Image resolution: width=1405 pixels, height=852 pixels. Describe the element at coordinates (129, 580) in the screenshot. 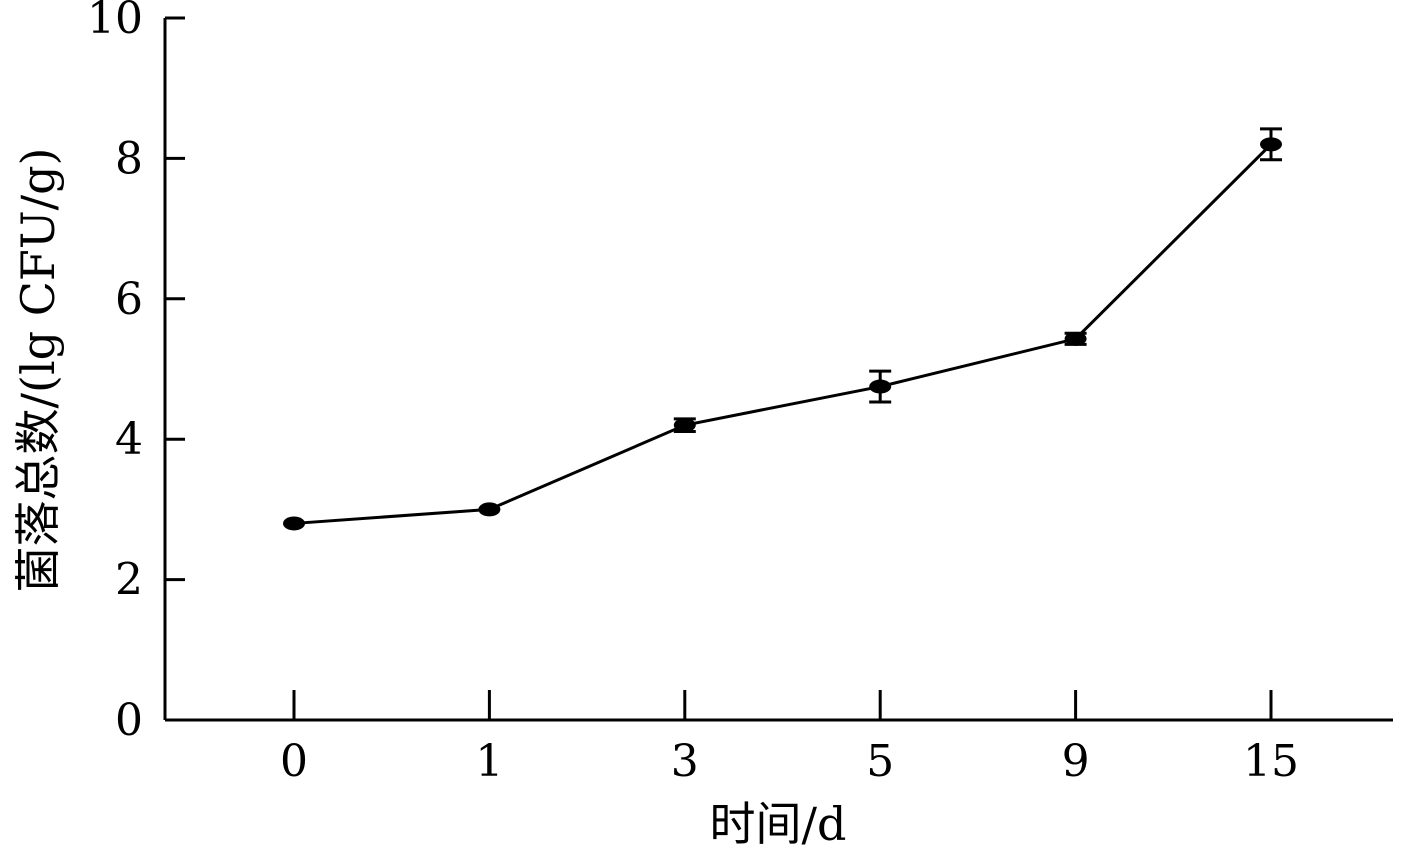

I see `y-tick-label: 2` at that location.